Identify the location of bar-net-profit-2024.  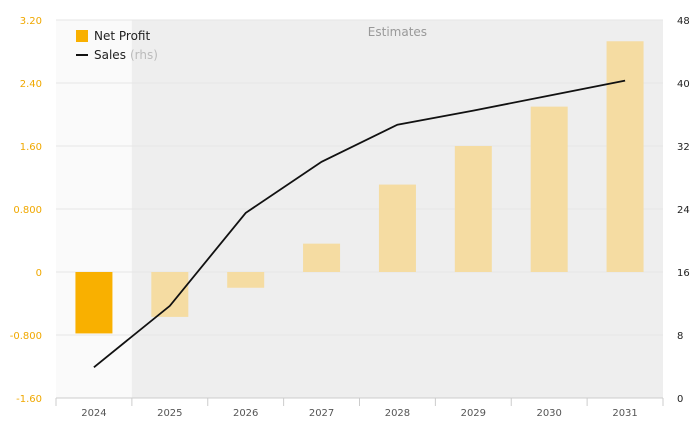
(94, 303).